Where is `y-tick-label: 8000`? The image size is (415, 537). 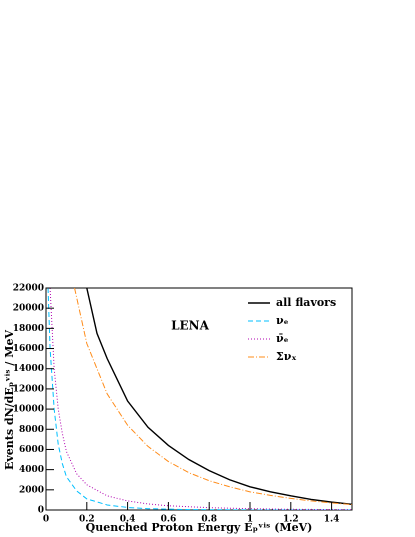 y-tick-label: 8000 is located at coordinates (31, 430).